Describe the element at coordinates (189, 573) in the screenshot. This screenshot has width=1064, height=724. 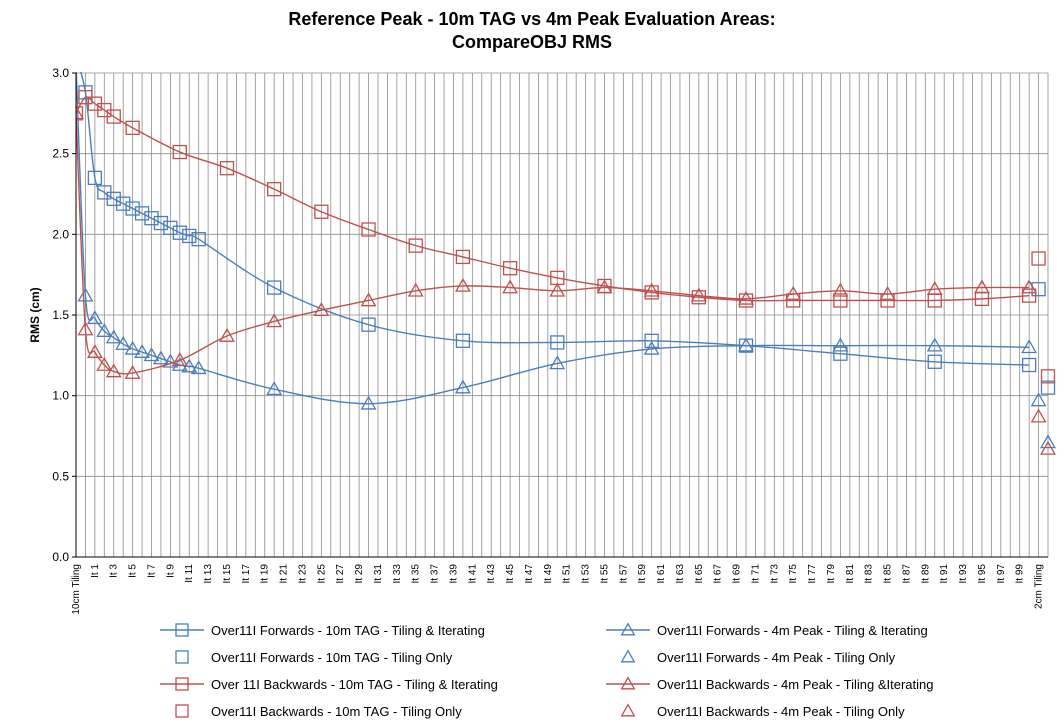
I see `x-tick-label: It 11` at that location.